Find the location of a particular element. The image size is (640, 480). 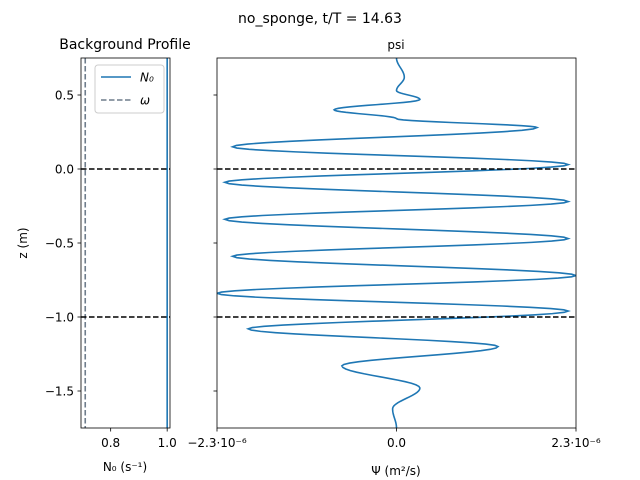

left-y-tick-label: −1.5 is located at coordinates (59, 392).